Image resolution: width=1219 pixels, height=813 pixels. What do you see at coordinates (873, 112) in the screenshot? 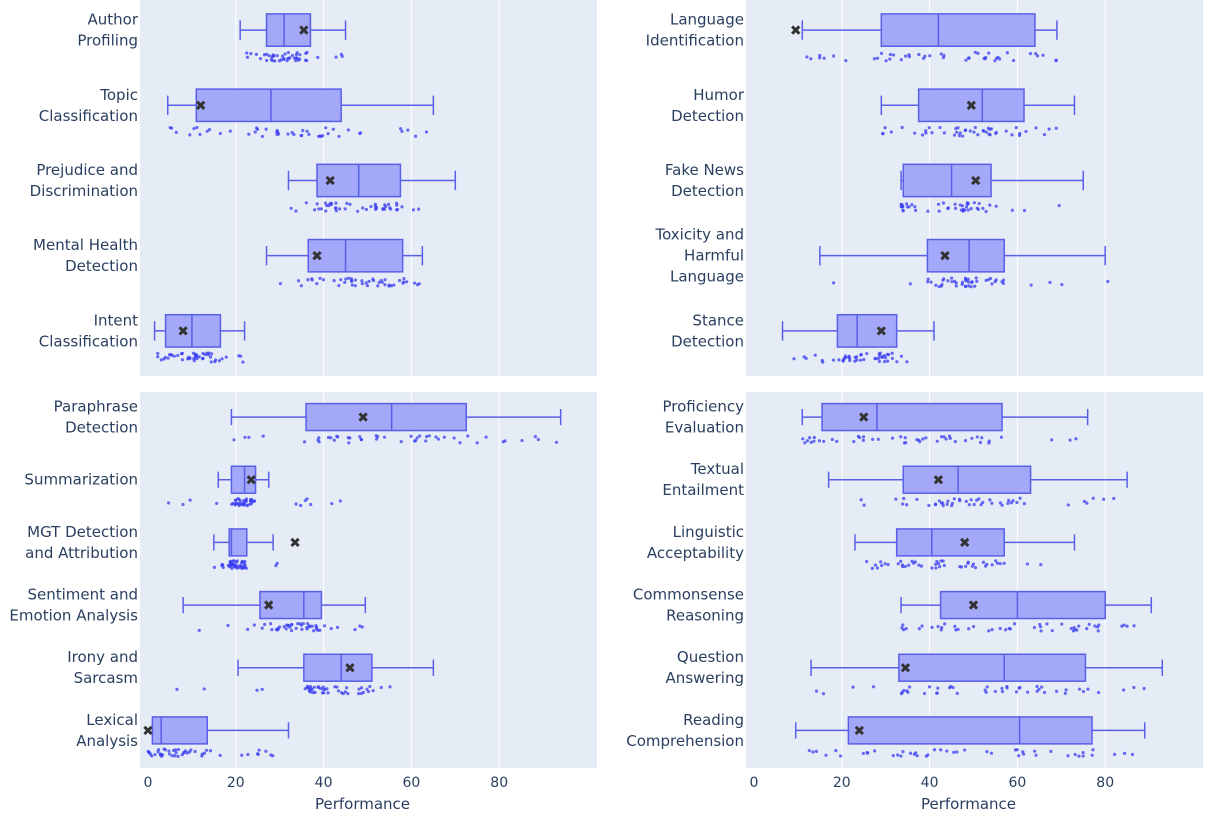
I see `box-humor-detection: Humor Detection` at bounding box center [873, 112].